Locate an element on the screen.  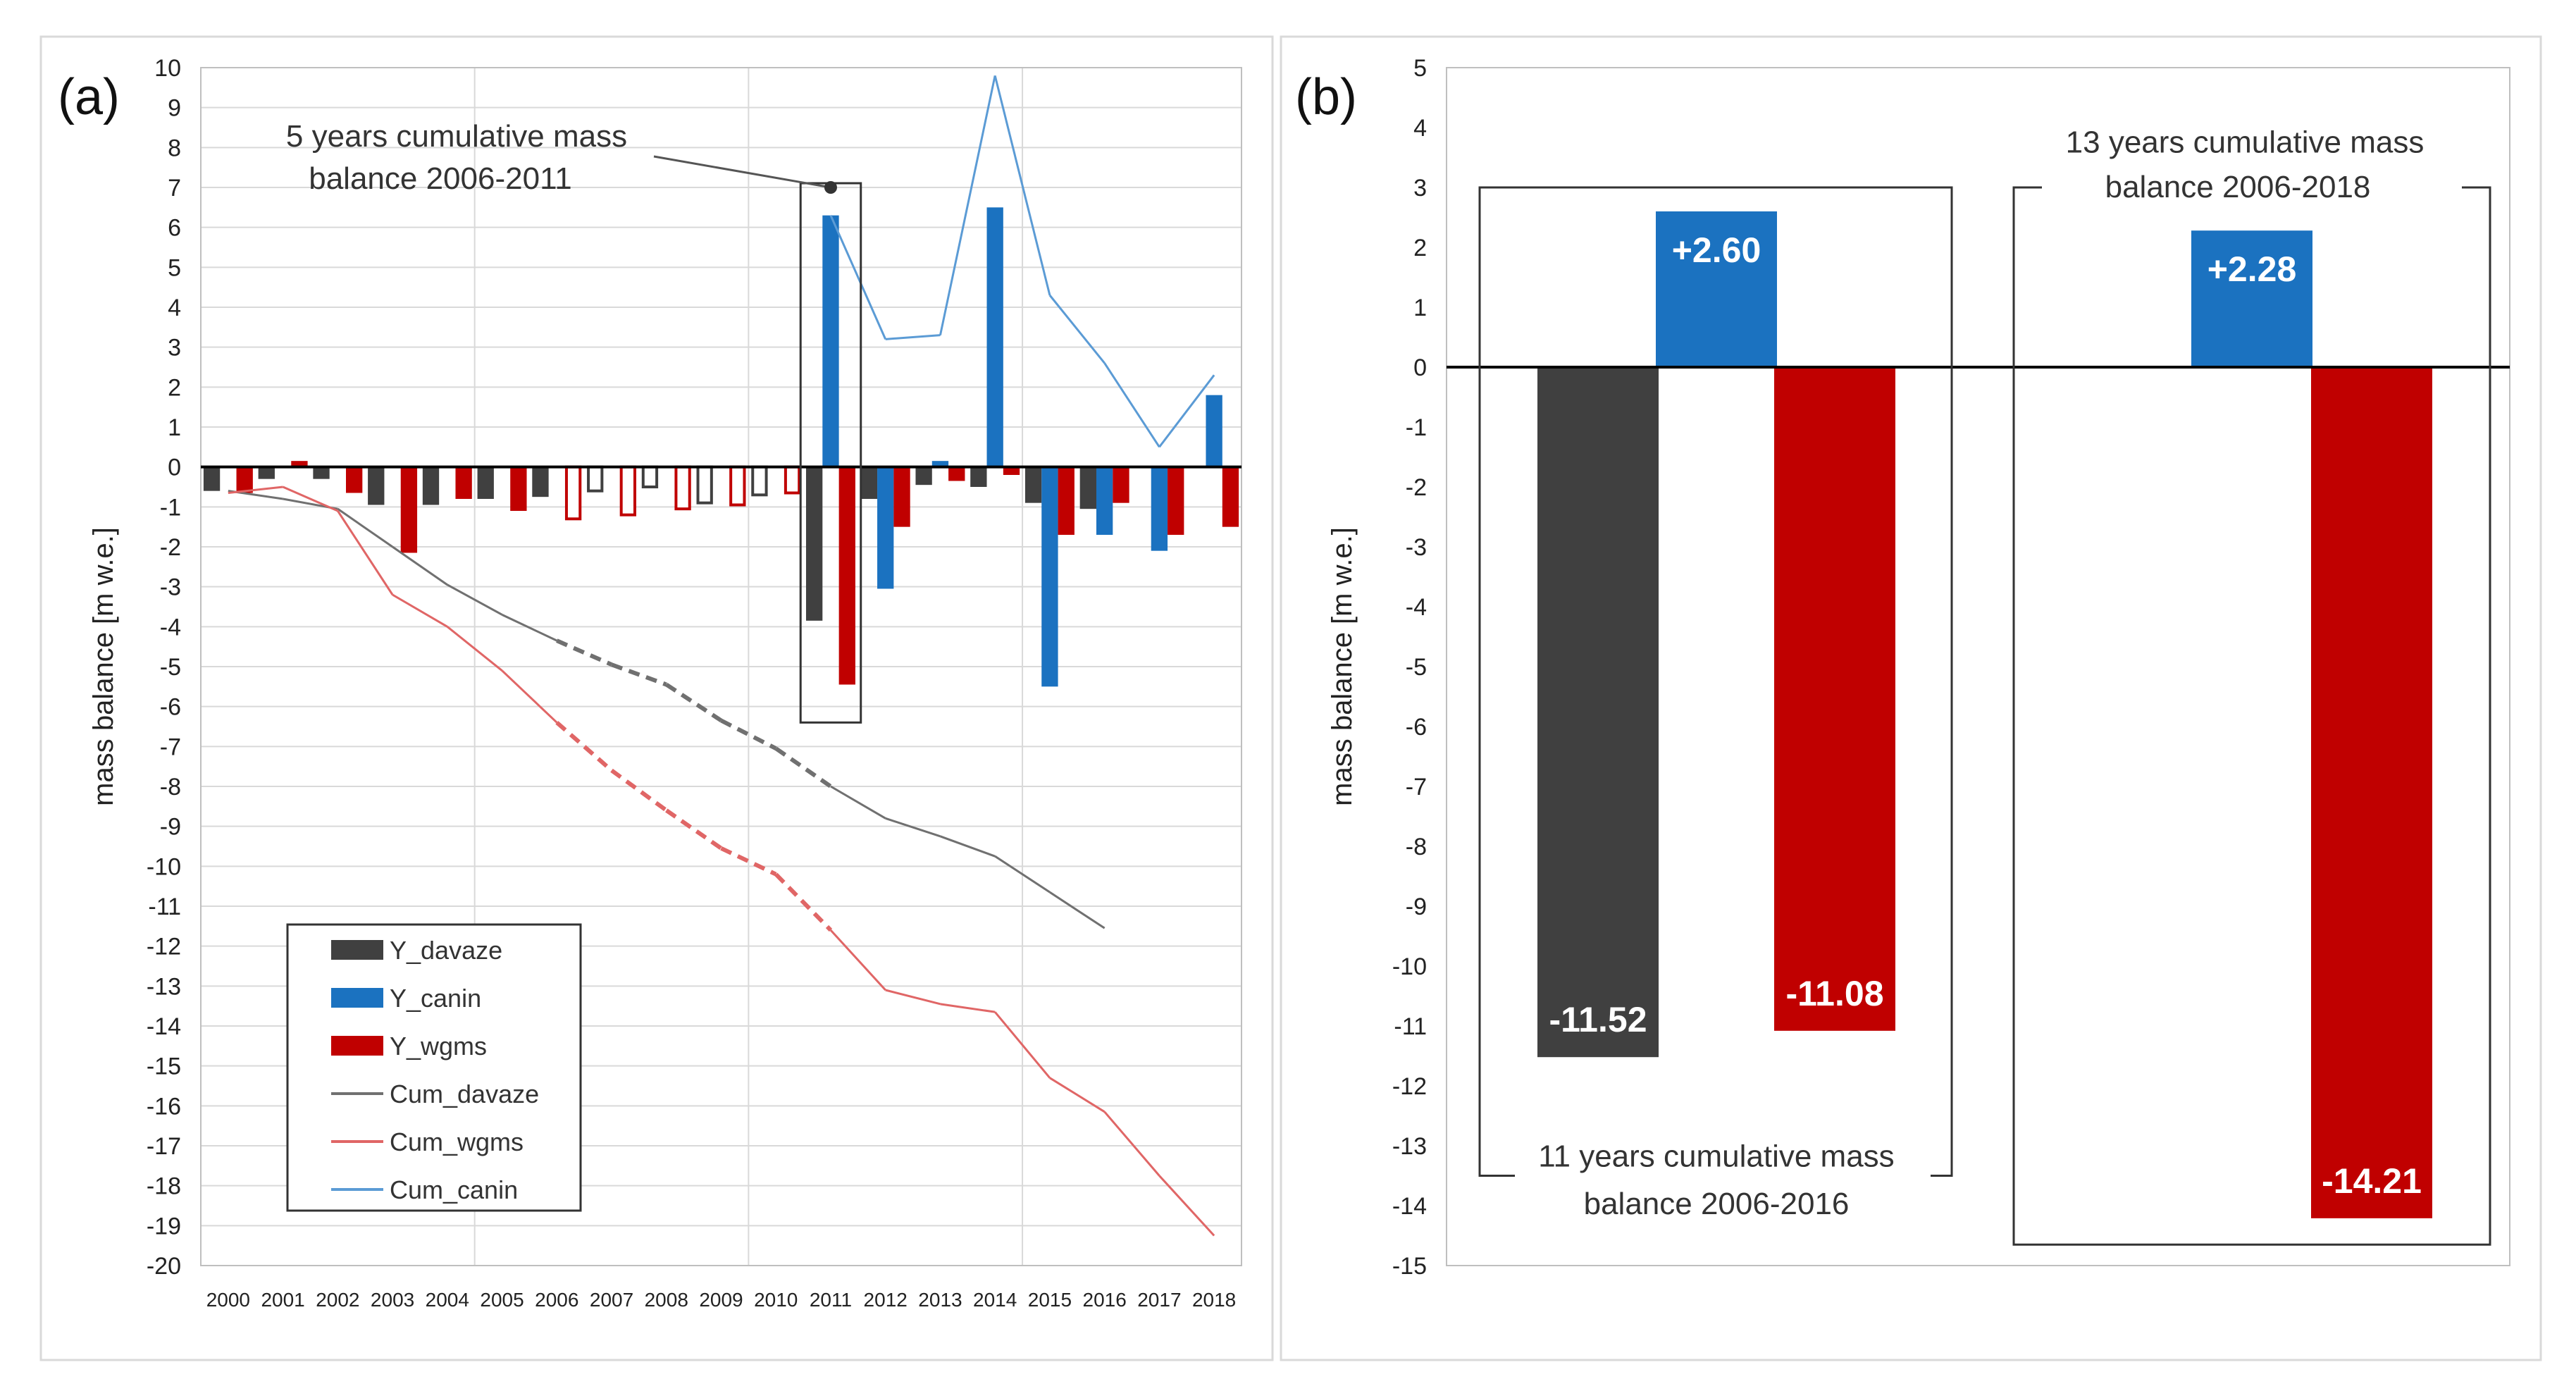
legend-label: Y_davaze is located at coordinates (446, 950).